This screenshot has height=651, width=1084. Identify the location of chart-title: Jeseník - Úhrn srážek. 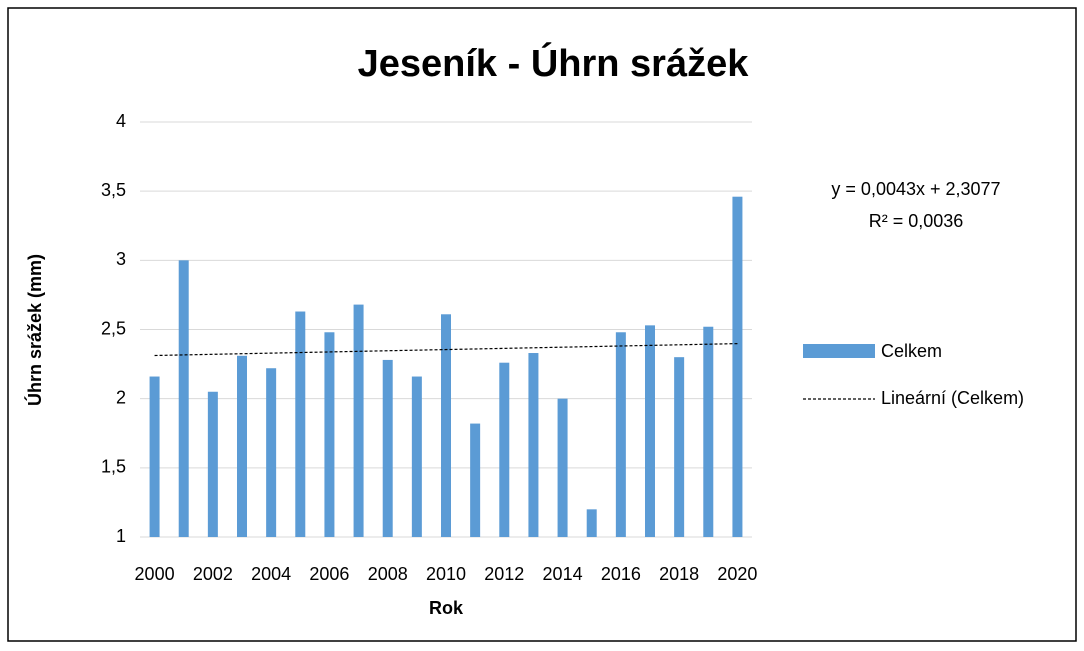
(554, 63).